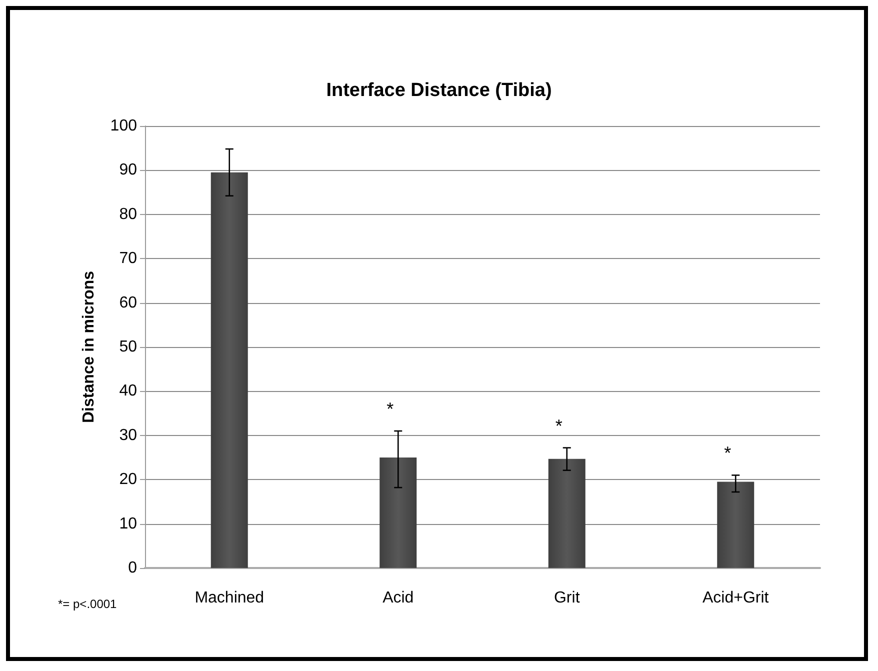  What do you see at coordinates (567, 598) in the screenshot?
I see `x-tick-label: Grit` at bounding box center [567, 598].